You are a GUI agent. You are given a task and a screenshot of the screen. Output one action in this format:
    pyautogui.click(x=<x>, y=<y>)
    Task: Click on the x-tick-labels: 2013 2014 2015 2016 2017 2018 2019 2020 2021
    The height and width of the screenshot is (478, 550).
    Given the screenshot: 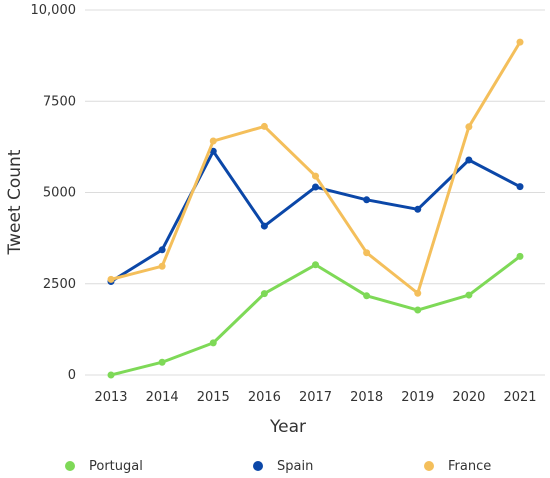 What is the action you would take?
    pyautogui.click(x=315, y=397)
    